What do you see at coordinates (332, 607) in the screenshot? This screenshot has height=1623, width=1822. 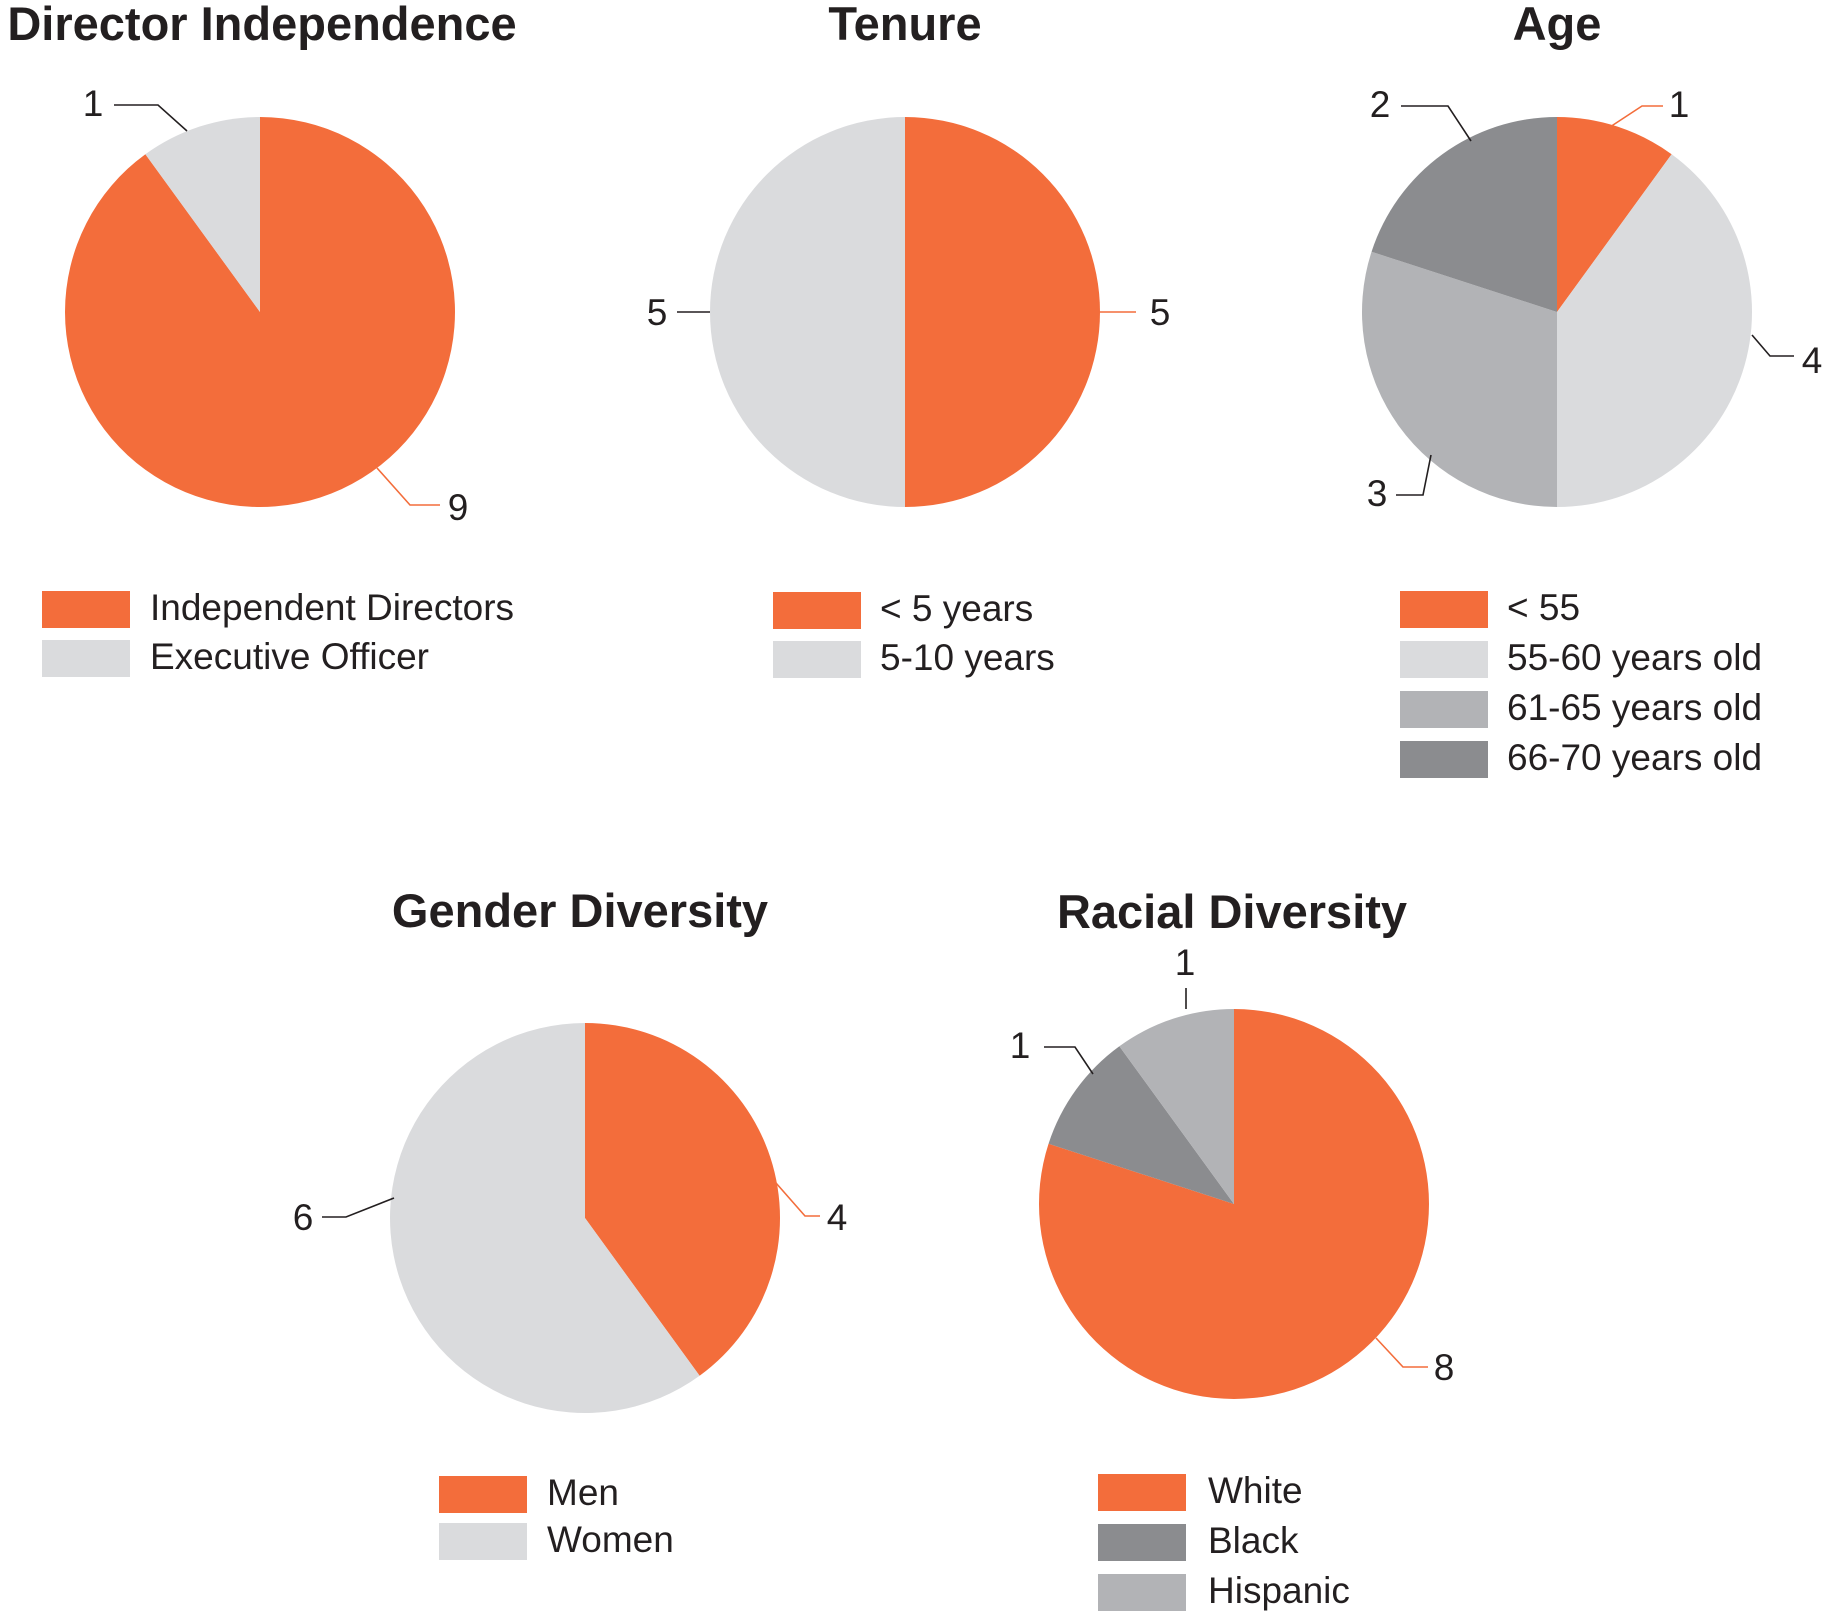 I see `legend-label: Independent Directors` at bounding box center [332, 607].